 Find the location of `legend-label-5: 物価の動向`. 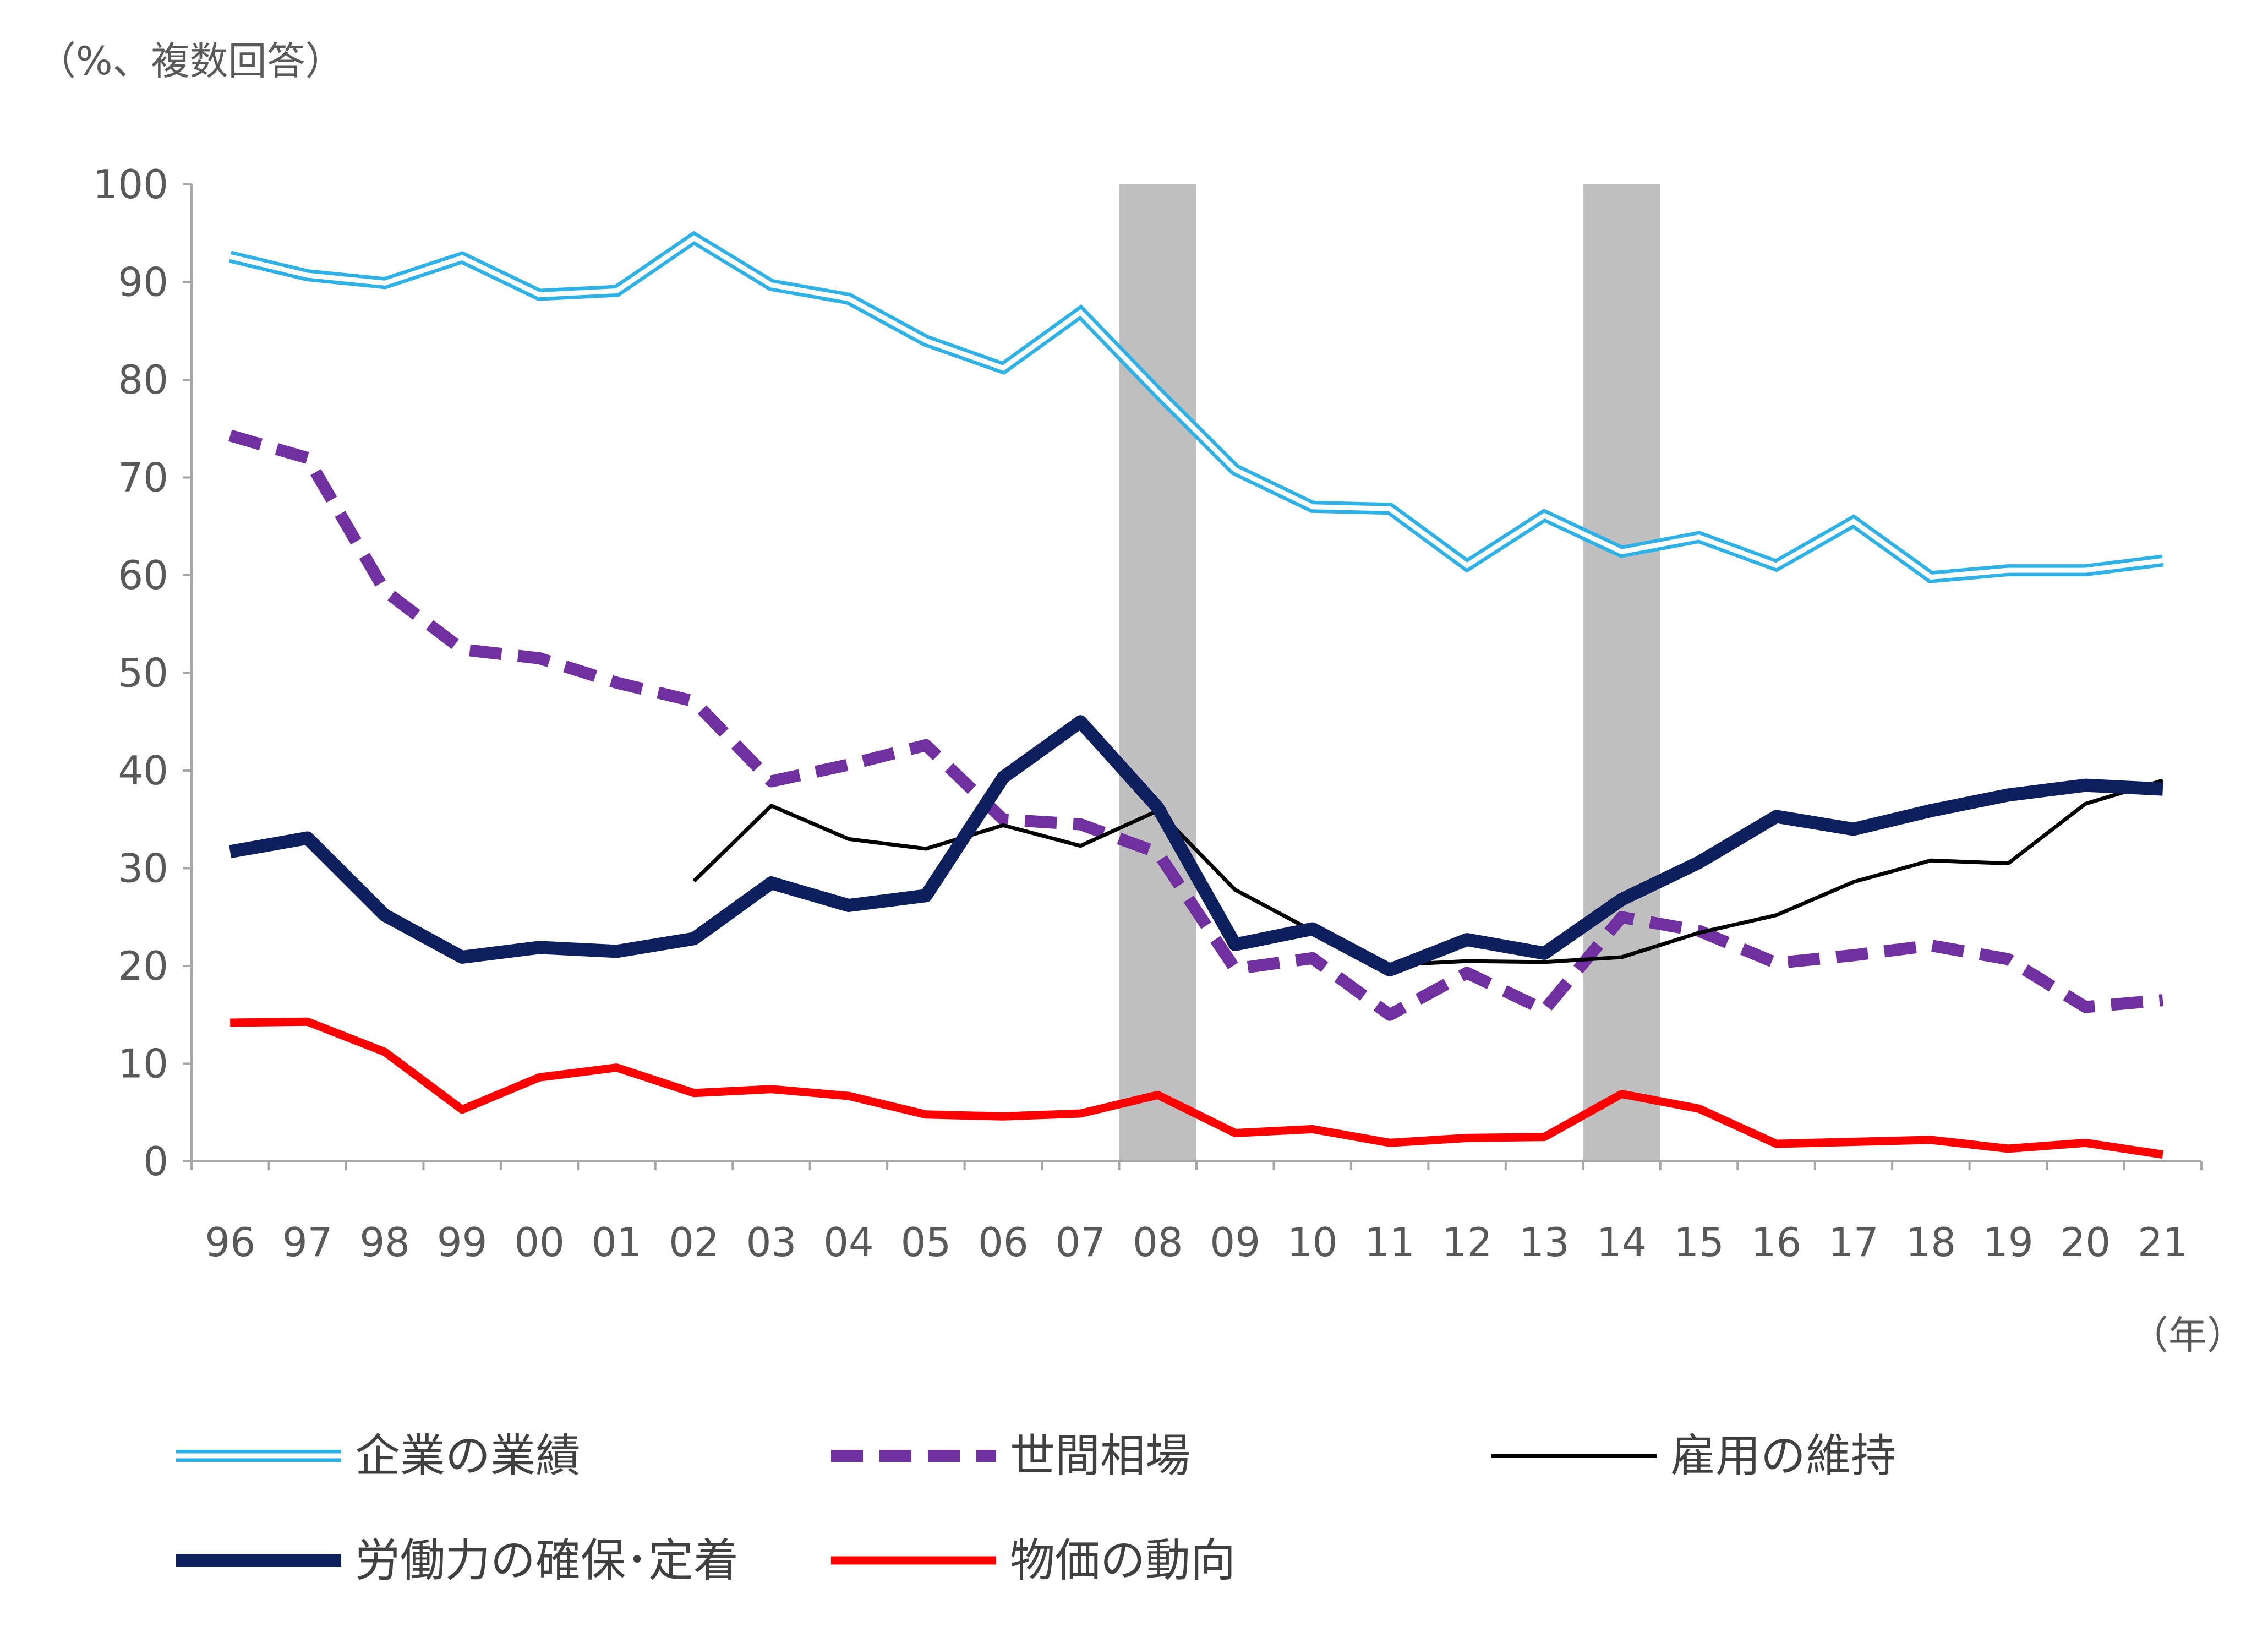

legend-label-5: 物価の動向 is located at coordinates (1123, 1561).